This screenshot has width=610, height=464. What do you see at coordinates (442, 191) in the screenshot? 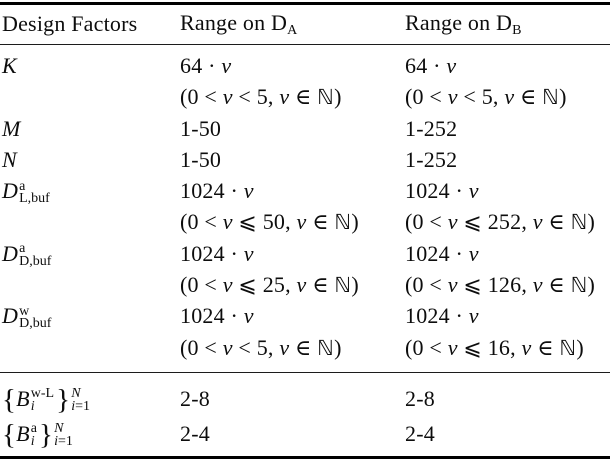
I see `d-l-buf-range-b-value: 1024 · v` at bounding box center [442, 191].